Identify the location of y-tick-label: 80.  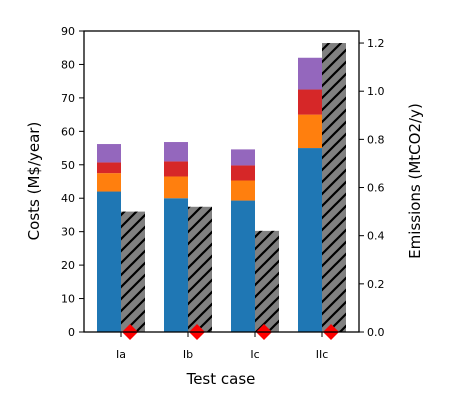
(68, 64).